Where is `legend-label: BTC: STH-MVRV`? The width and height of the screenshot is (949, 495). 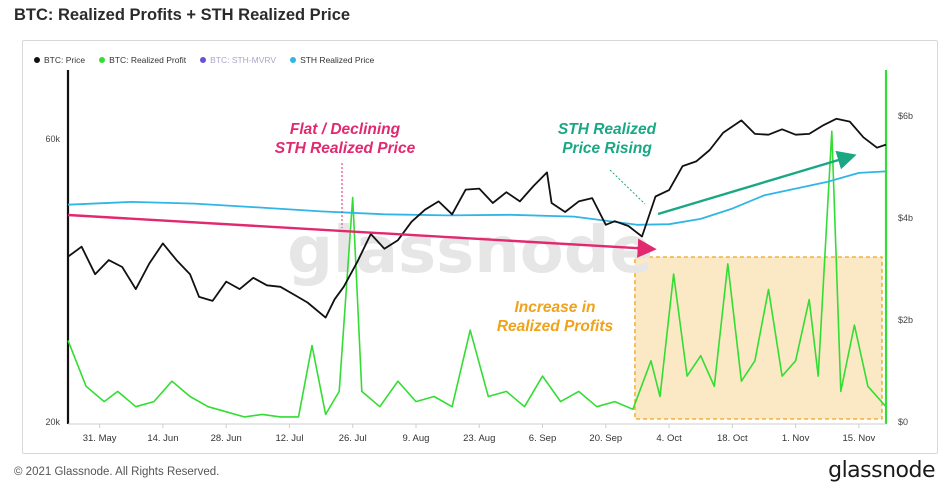
legend-label: BTC: STH-MVRV is located at coordinates (243, 60).